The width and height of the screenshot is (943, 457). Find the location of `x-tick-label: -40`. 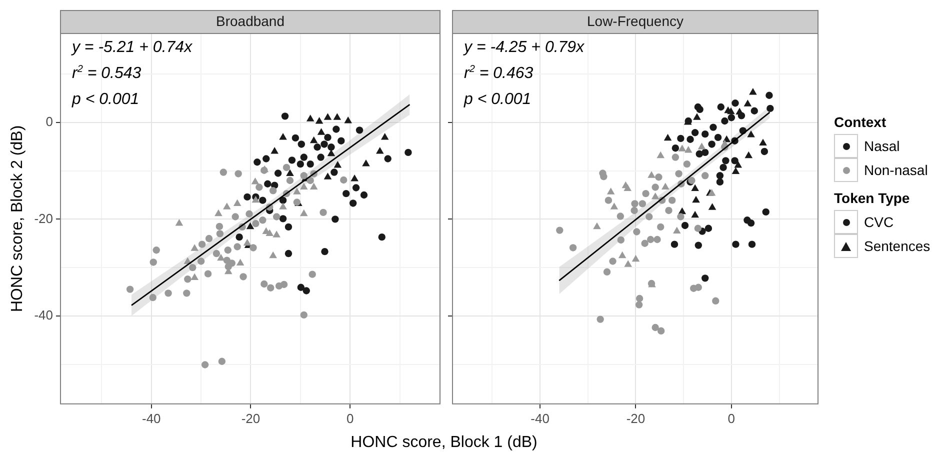

x-tick-label: -40 is located at coordinates (540, 418).